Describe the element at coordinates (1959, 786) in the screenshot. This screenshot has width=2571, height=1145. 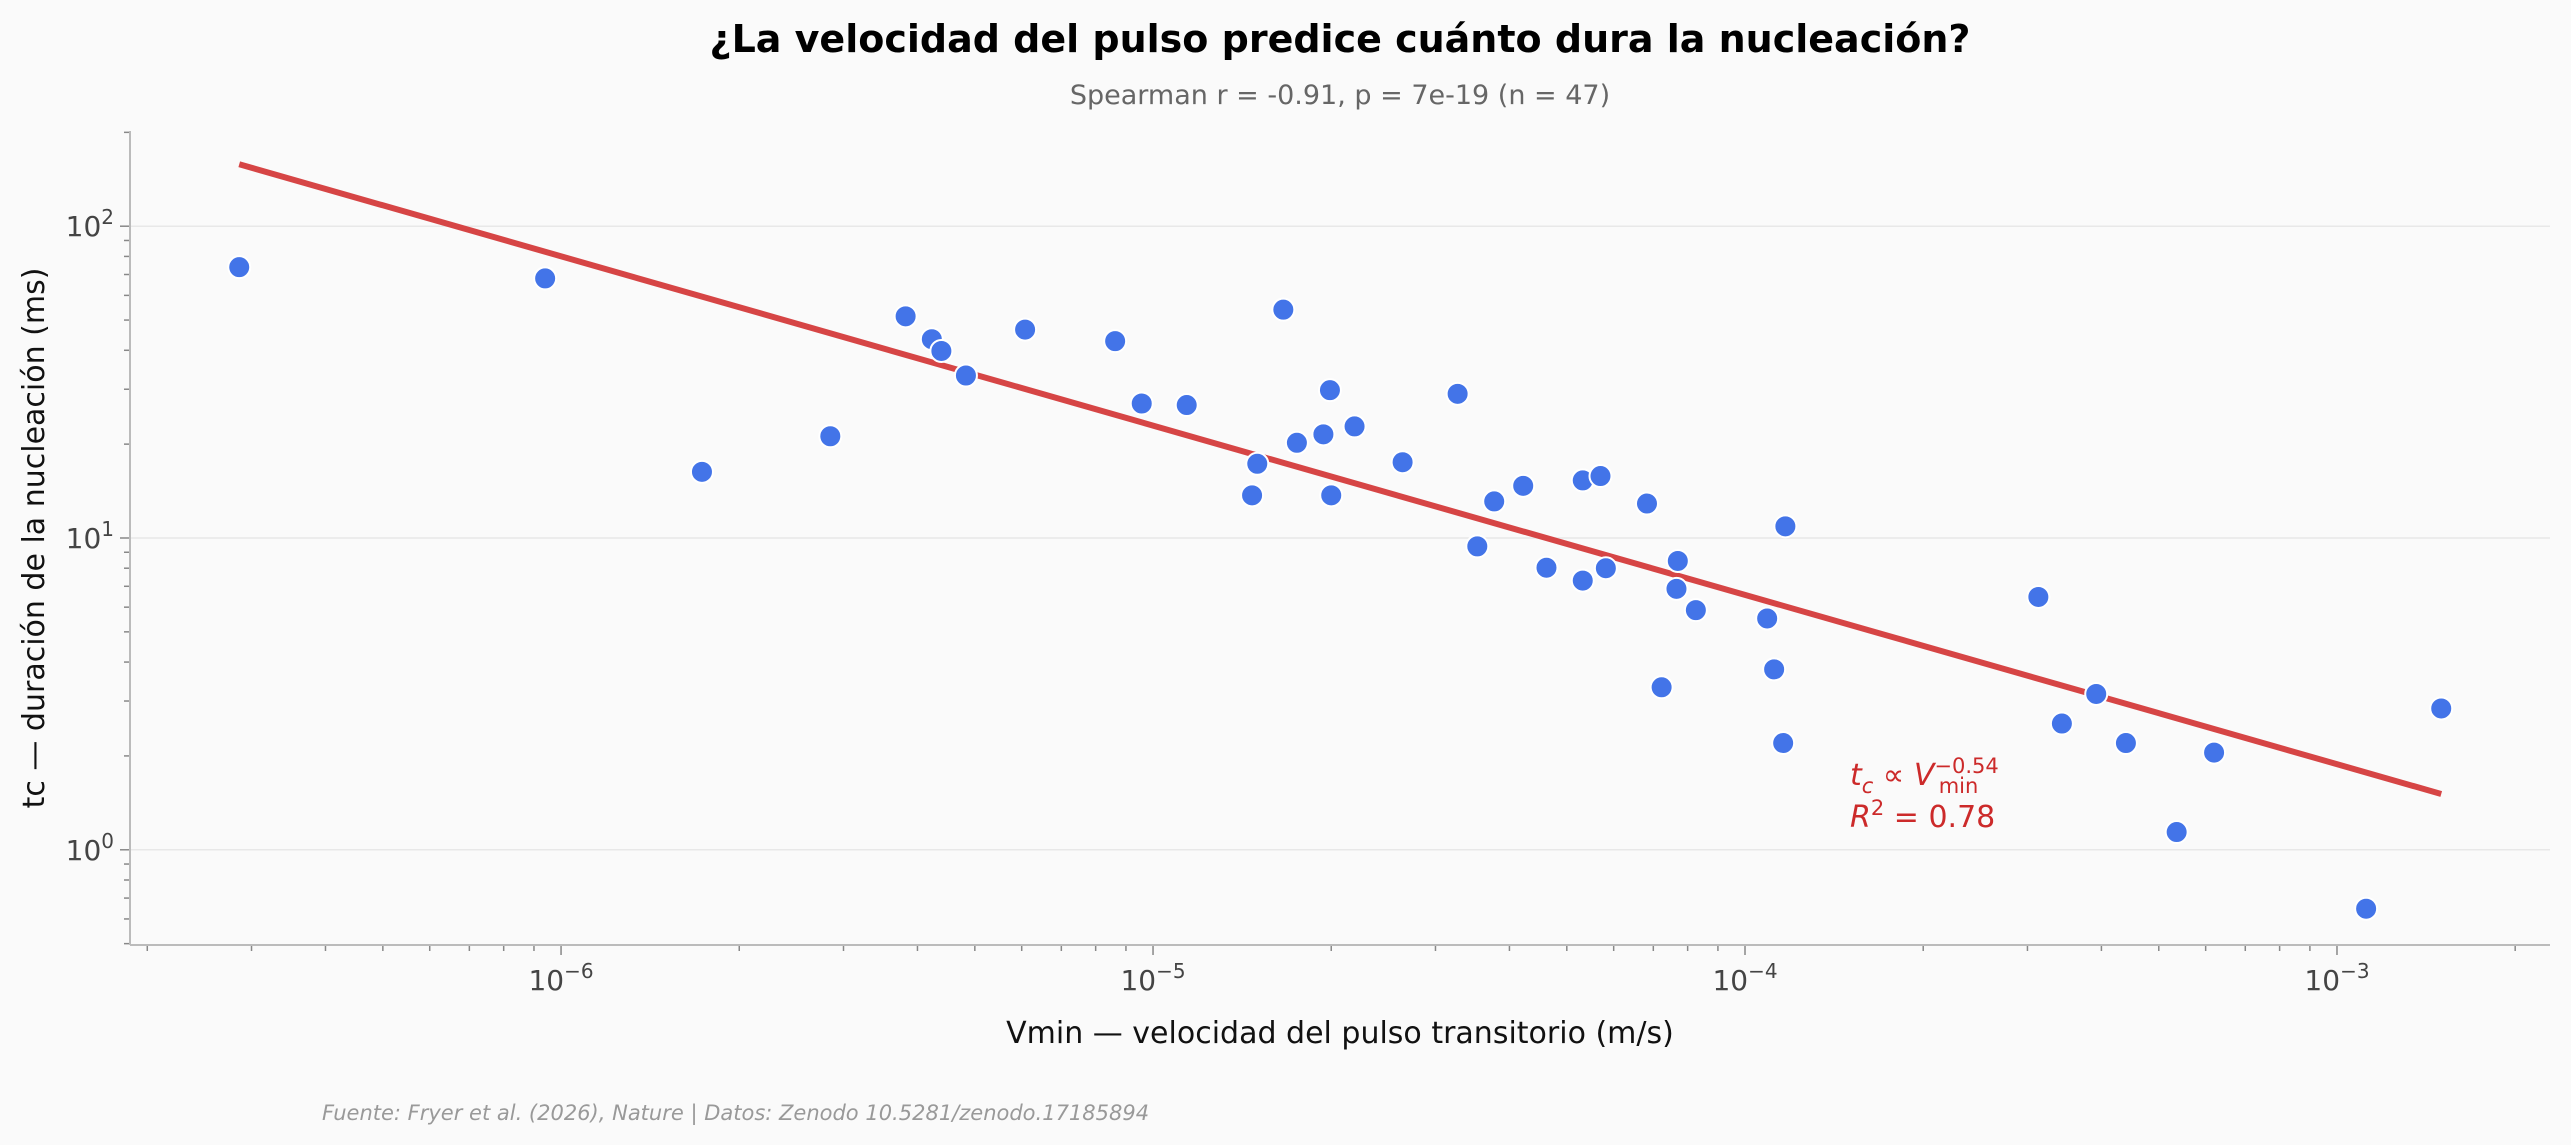
I see `annotation-part: min` at that location.